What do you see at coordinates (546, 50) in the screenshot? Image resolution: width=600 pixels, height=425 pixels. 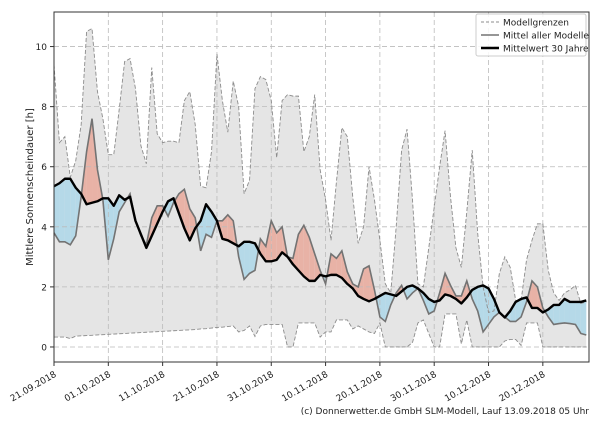 I see `legend-label-climate-mean: Mittelwert 30 Jahre` at bounding box center [546, 50].